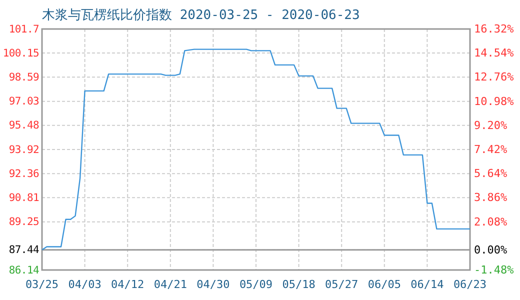 This screenshot has height=300, width=520. I want to click on y-tick-label: 101.7, so click(23, 29).